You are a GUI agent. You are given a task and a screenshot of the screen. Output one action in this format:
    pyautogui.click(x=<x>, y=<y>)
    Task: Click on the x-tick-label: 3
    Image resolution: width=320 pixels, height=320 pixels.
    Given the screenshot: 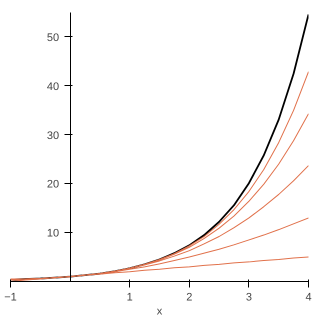 What is the action you would take?
    pyautogui.click(x=249, y=298)
    